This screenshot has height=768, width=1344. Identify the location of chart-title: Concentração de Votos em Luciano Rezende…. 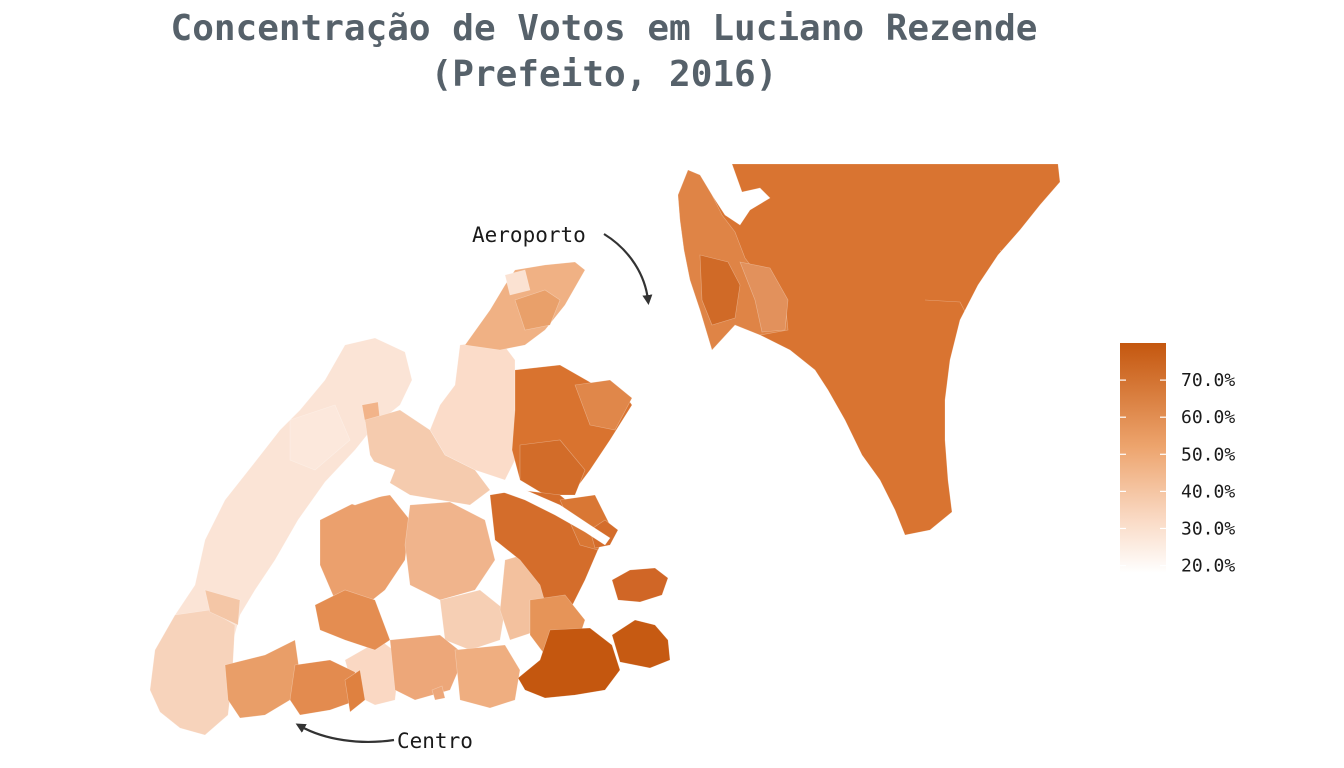
(604, 52).